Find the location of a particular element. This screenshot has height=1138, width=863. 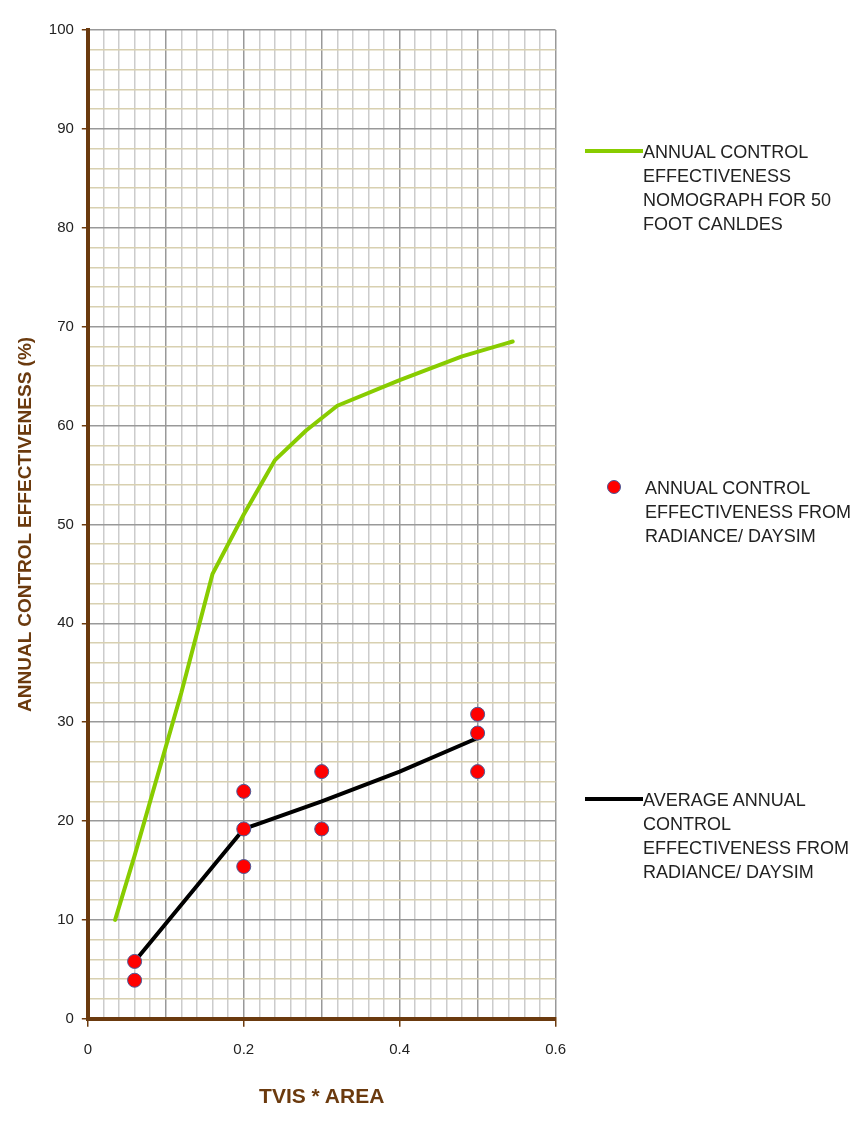

x-axis-title: TVIS * AREA is located at coordinates (322, 1096).